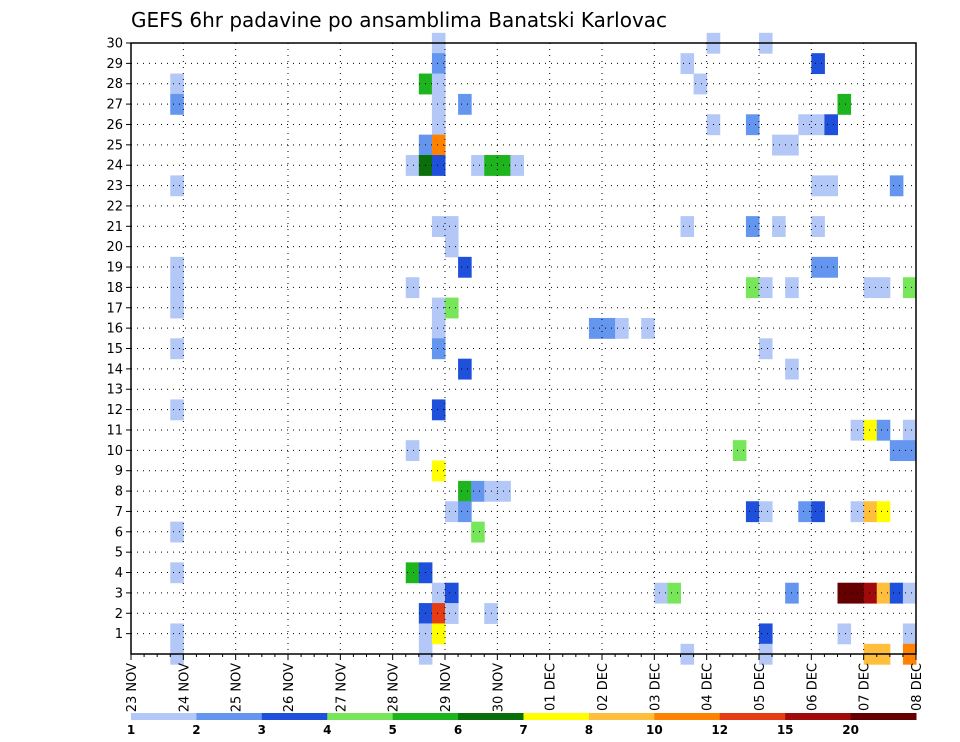 Image resolution: width=960 pixels, height=742 pixels. What do you see at coordinates (551, 687) in the screenshot?
I see `x-tick-label: 01 DEC` at bounding box center [551, 687].